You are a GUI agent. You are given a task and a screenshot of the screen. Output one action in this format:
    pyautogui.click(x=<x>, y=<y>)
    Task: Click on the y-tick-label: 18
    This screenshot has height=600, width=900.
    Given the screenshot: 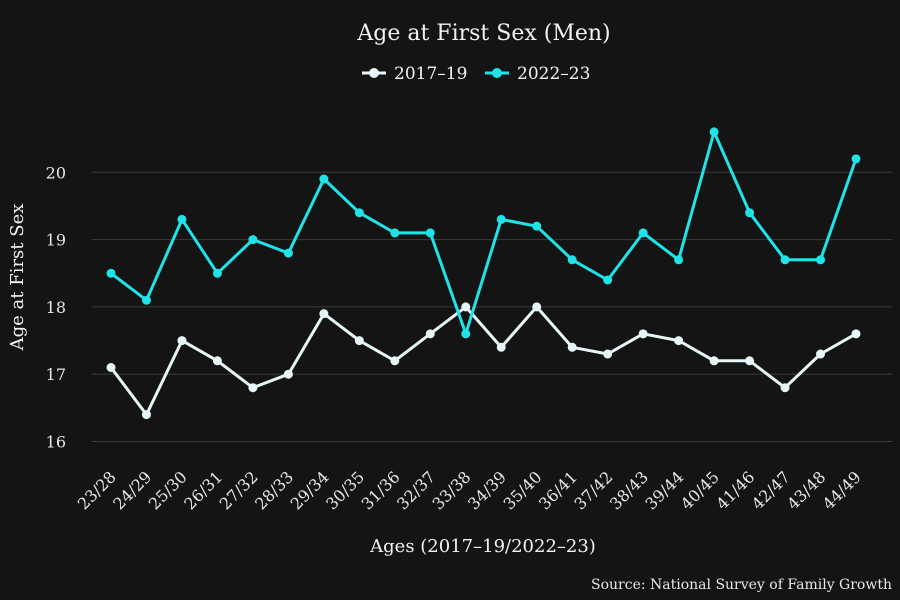 What is the action you would take?
    pyautogui.click(x=56, y=307)
    